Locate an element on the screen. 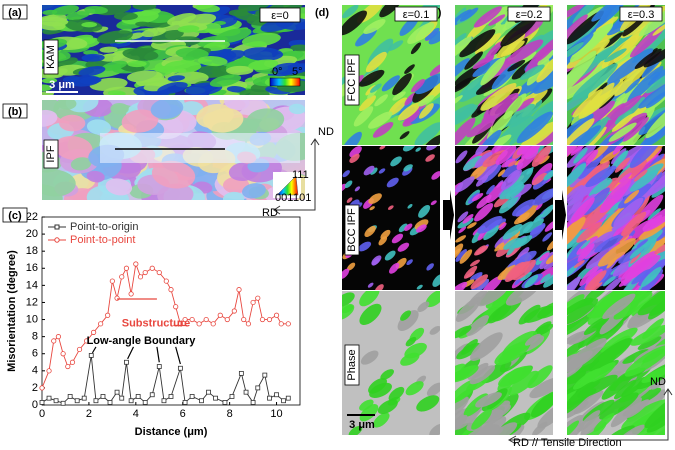  micrograph is located at coordinates (504, 363).